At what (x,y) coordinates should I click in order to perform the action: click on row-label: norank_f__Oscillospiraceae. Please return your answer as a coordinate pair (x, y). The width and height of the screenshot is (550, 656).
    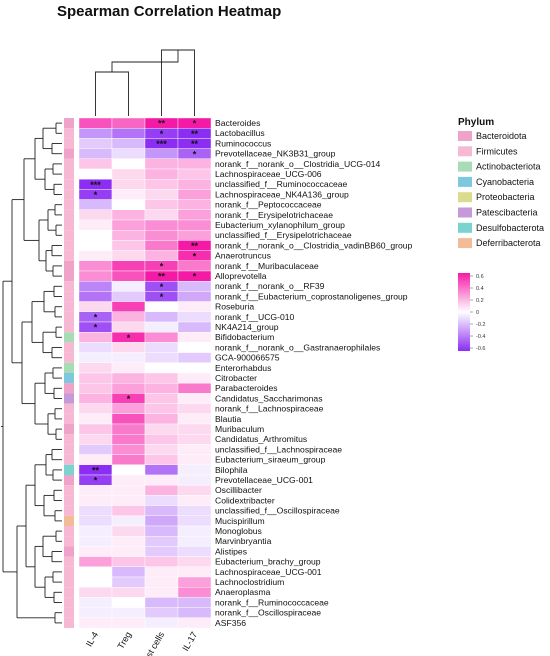
    Looking at the image, I should click on (268, 613).